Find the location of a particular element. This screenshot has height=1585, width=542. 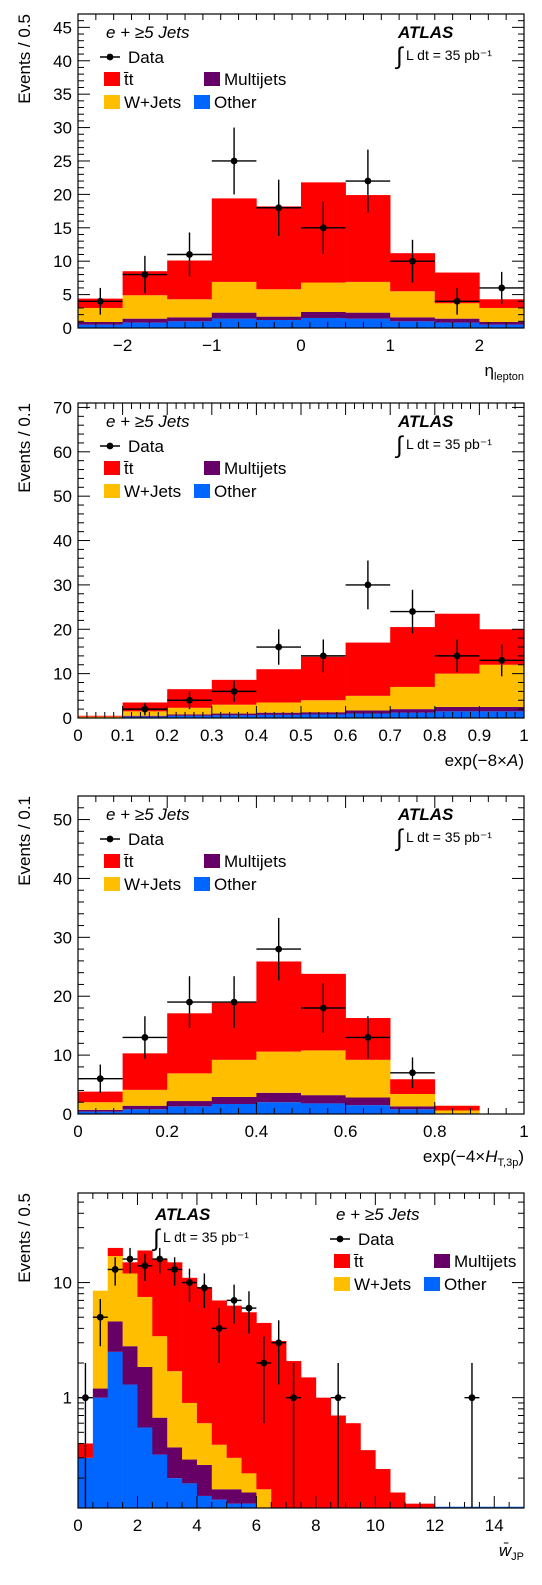

y-tick-label: 20 is located at coordinates (62, 194).